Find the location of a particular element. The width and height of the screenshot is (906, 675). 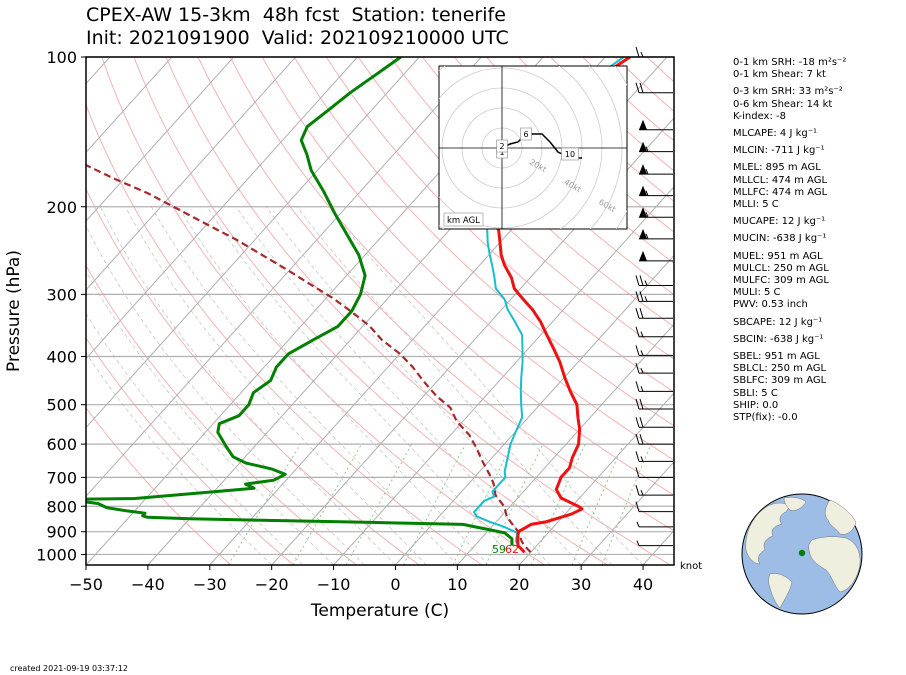

x-tick-label: 30 is located at coordinates (581, 584).